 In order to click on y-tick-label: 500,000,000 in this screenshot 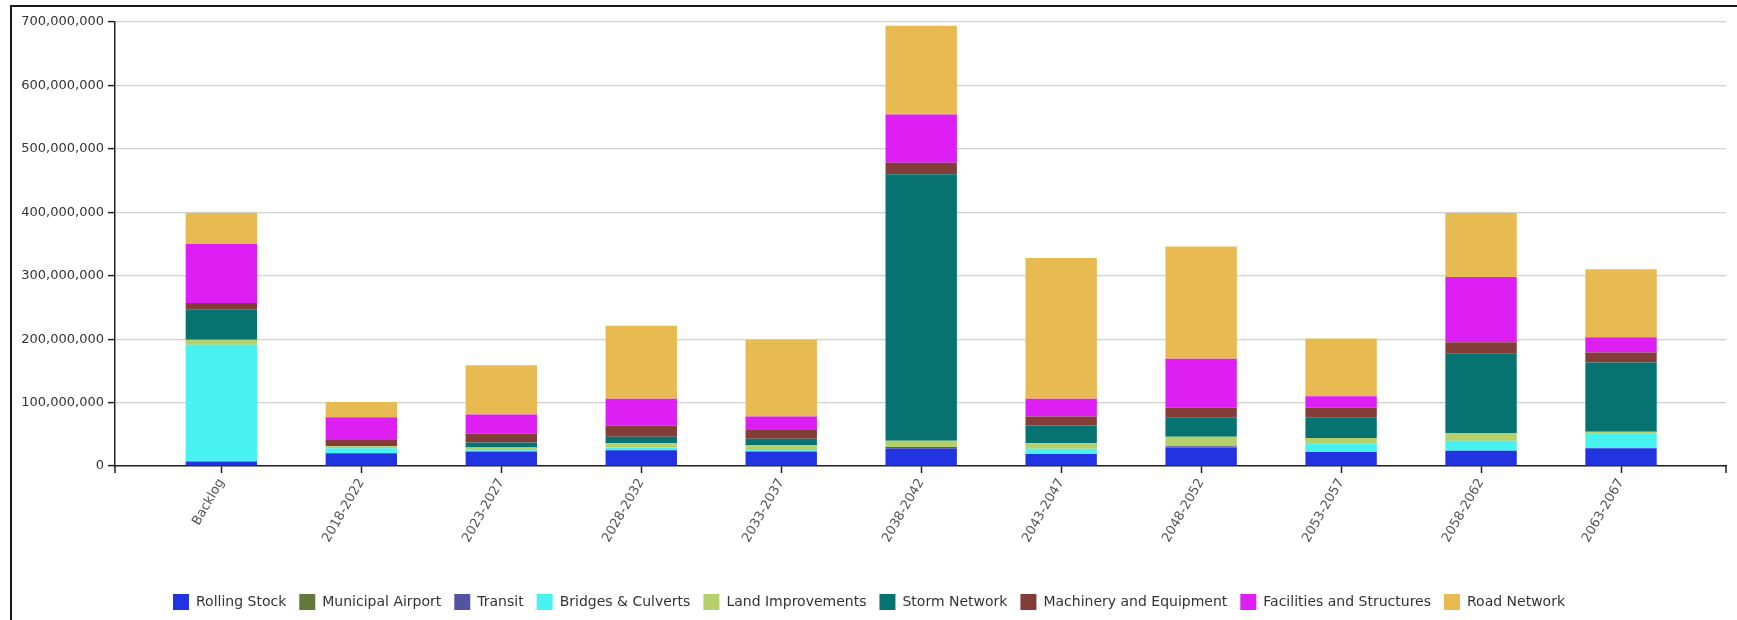, I will do `click(62, 148)`.